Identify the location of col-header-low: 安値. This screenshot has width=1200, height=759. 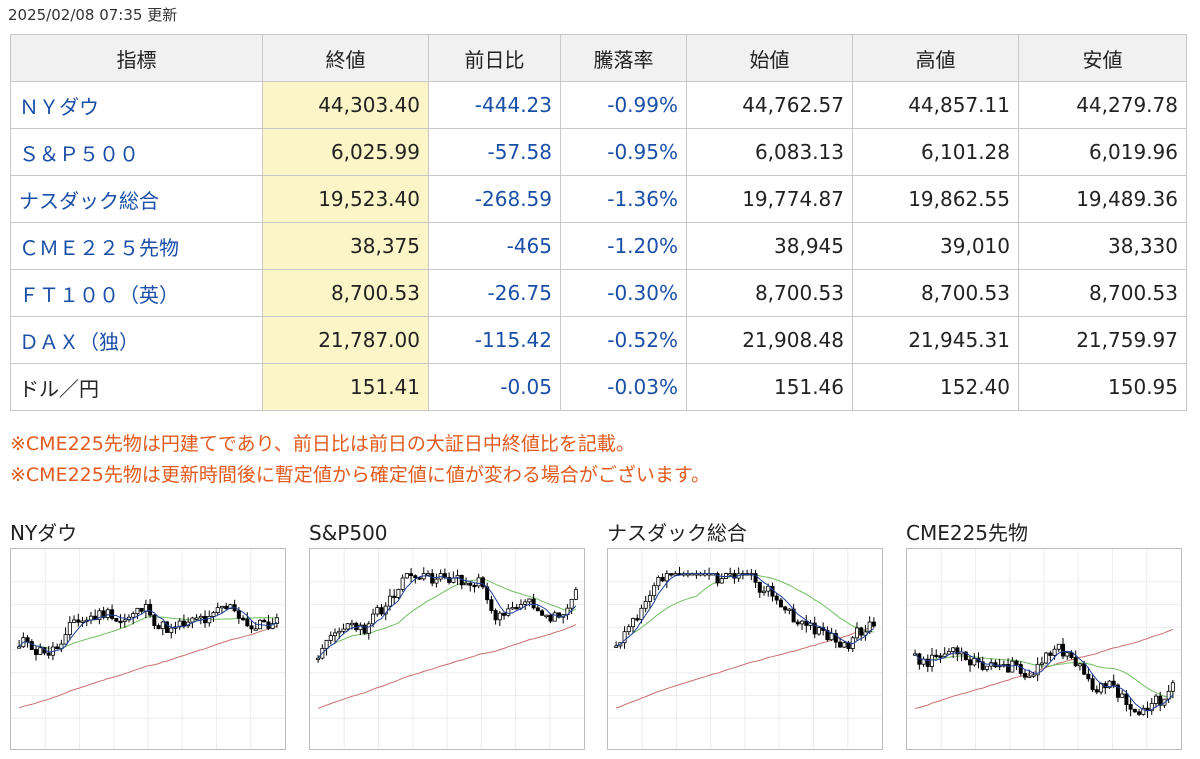
(1102, 58).